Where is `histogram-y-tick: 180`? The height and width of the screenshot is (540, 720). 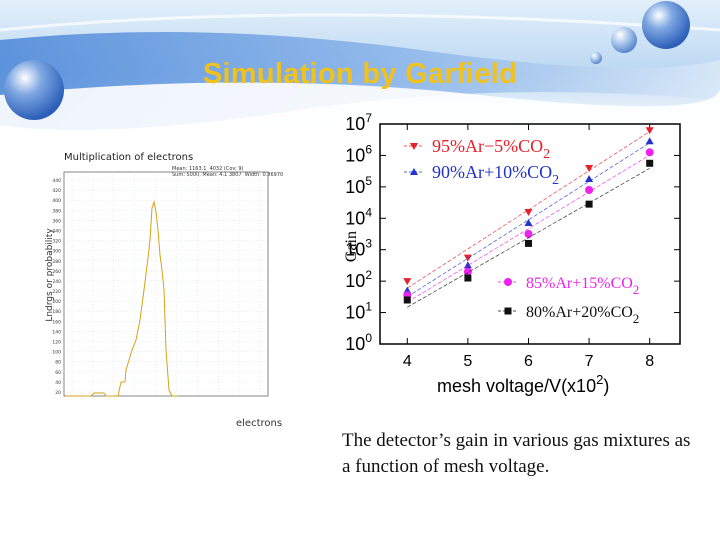
histogram-y-tick: 180 is located at coordinates (56, 312).